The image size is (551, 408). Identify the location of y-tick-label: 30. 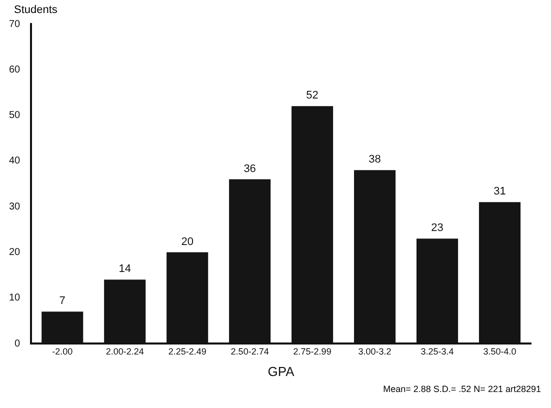
(15, 206).